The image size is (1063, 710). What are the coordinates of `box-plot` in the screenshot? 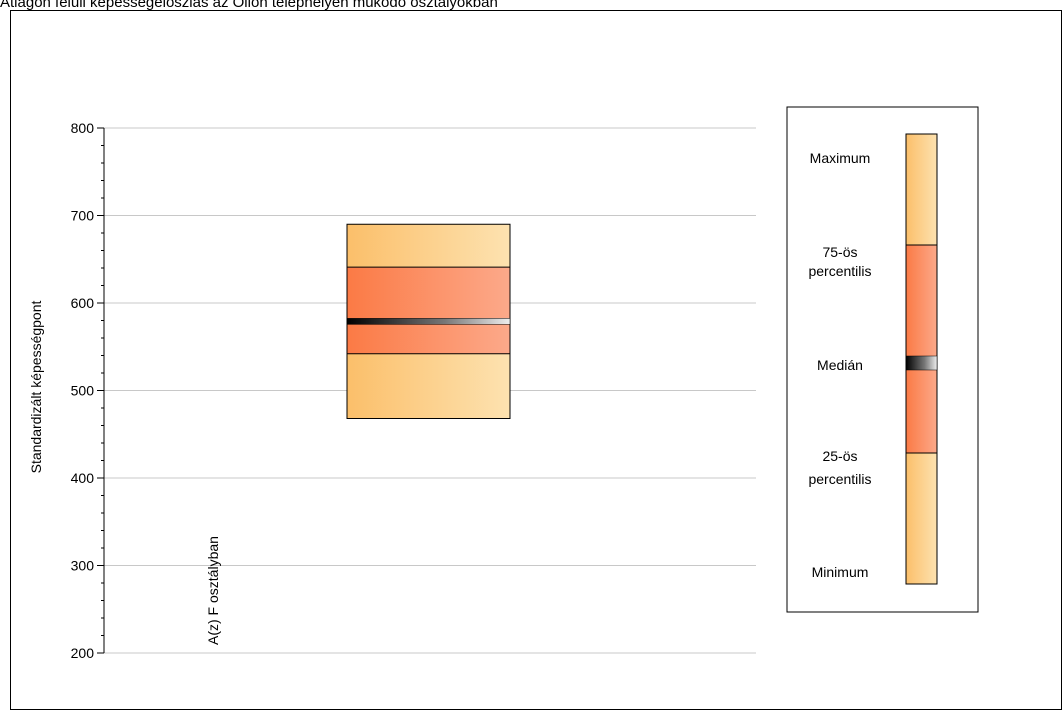 It's located at (428, 321).